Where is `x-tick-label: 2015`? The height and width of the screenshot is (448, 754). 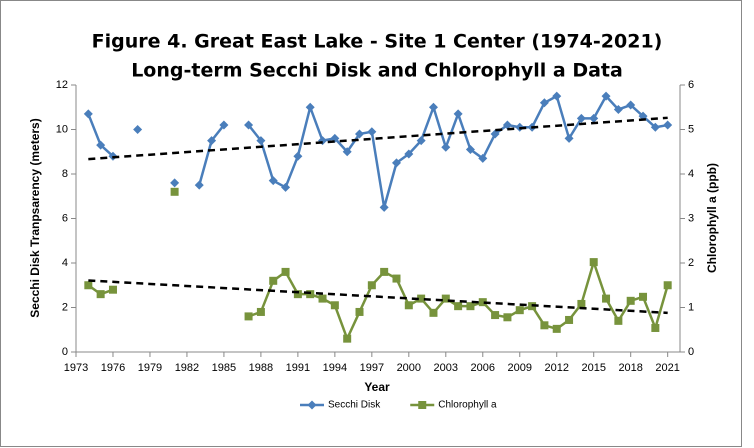
x-tick-label: 2015 is located at coordinates (593, 368).